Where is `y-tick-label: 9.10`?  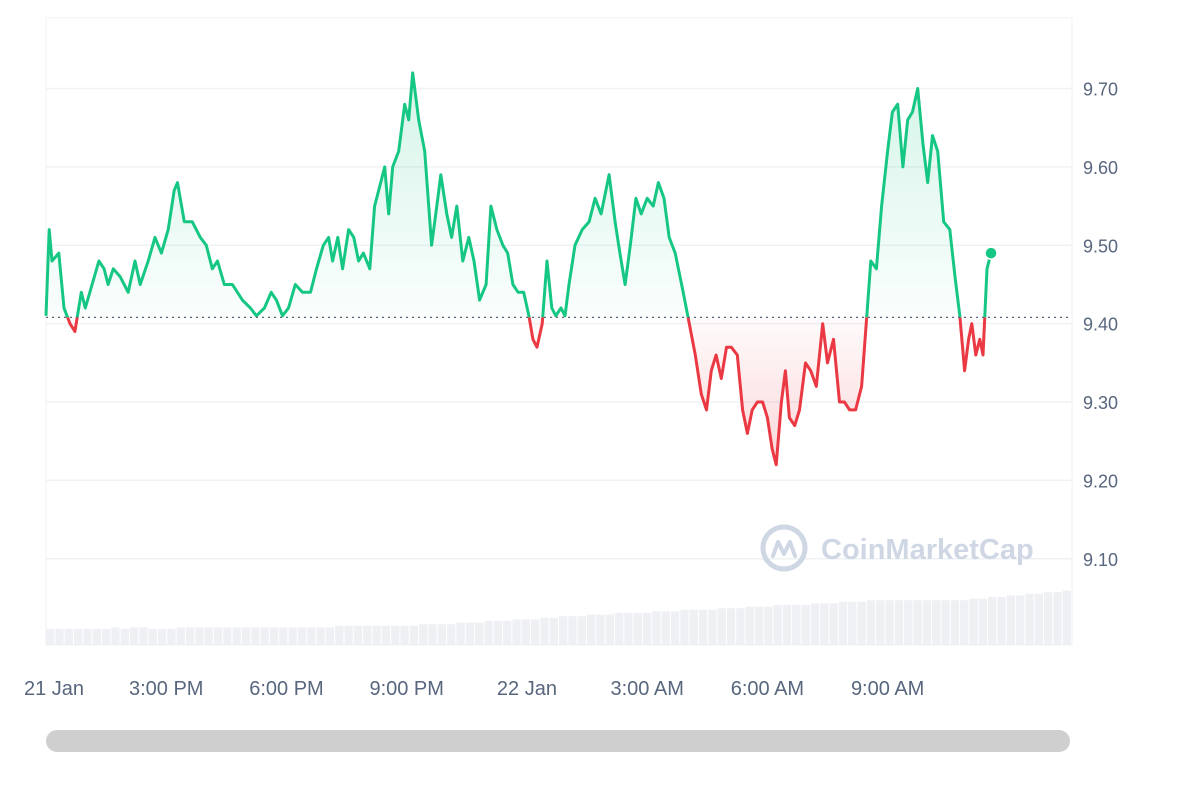 y-tick-label: 9.10 is located at coordinates (1100, 560).